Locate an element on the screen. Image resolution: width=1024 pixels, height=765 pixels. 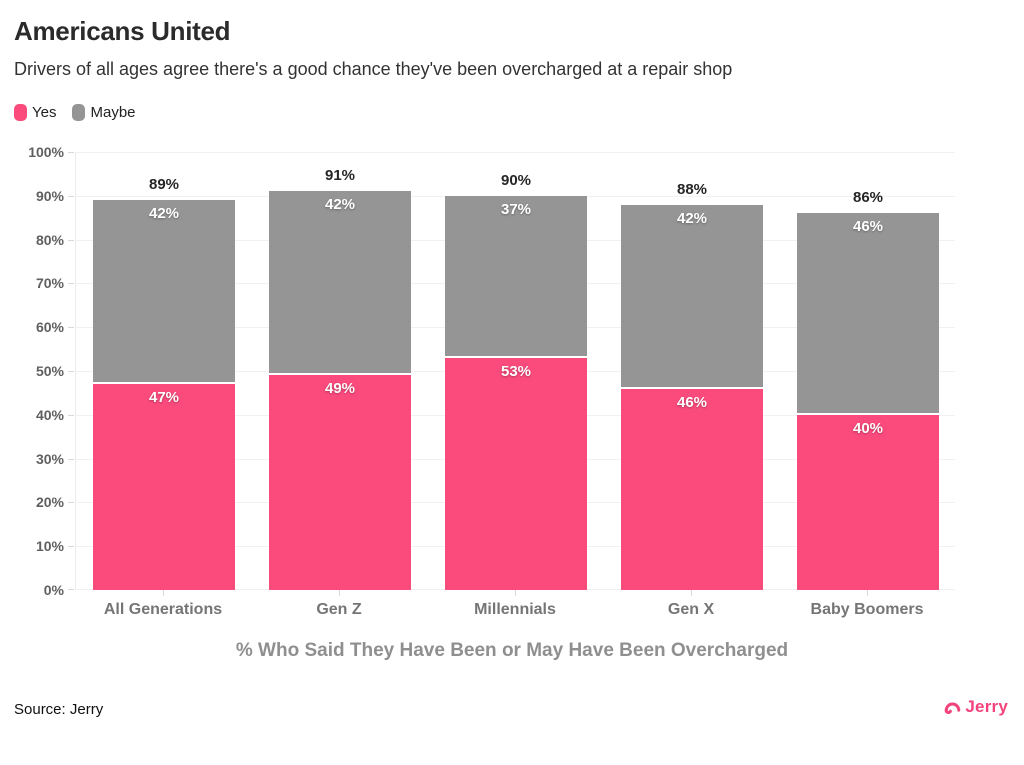
y-axis: 0% 10% 20% 30% 40% 50% 60% 70% 80% 90% 100% is located at coordinates (32, 371).